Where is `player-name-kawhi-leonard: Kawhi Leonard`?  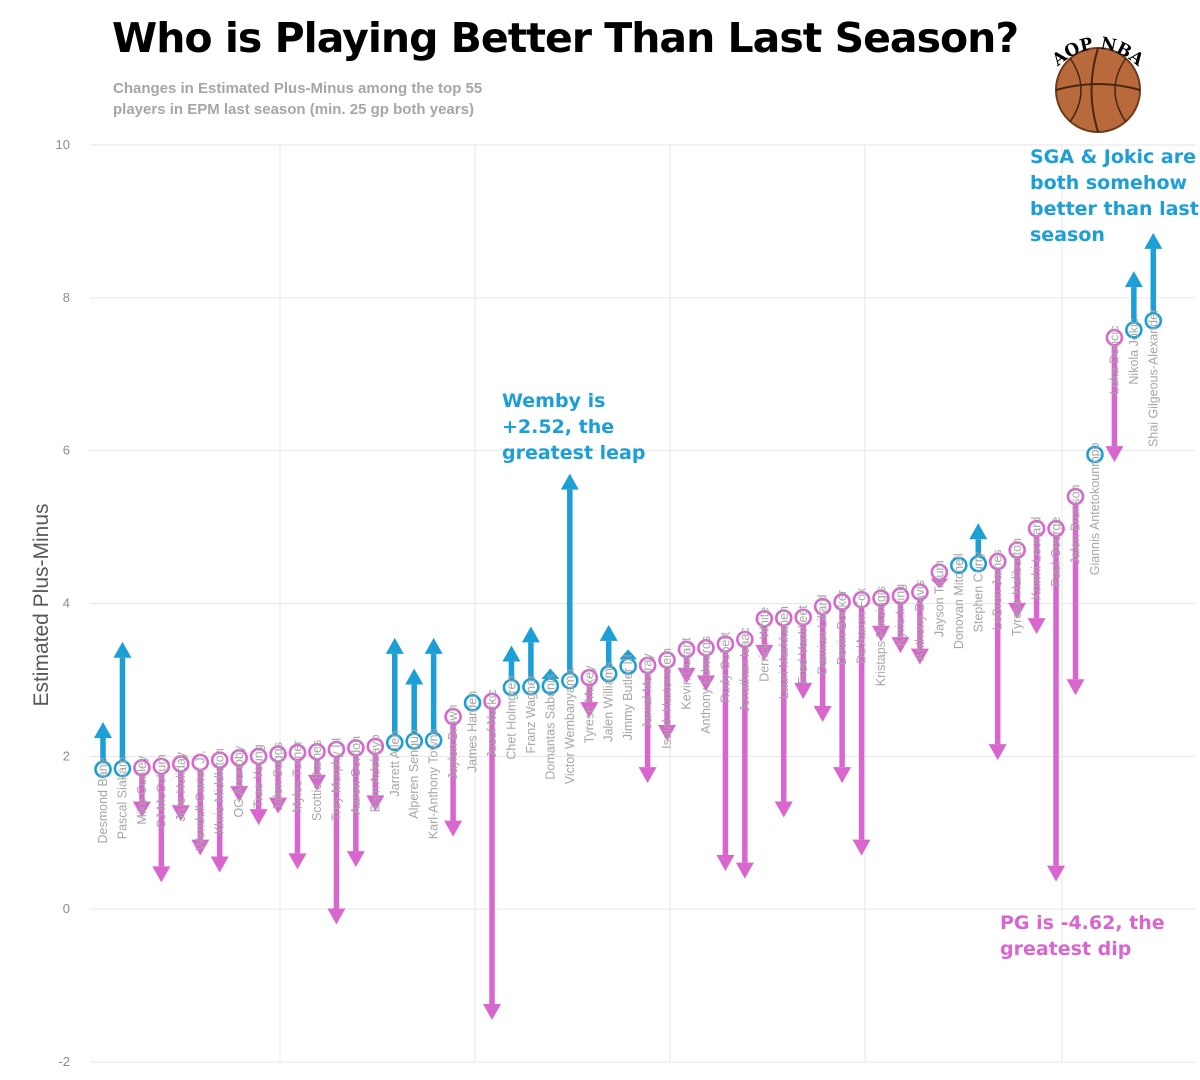
player-name-kawhi-leonard: Kawhi Leonard is located at coordinates (1037, 558).